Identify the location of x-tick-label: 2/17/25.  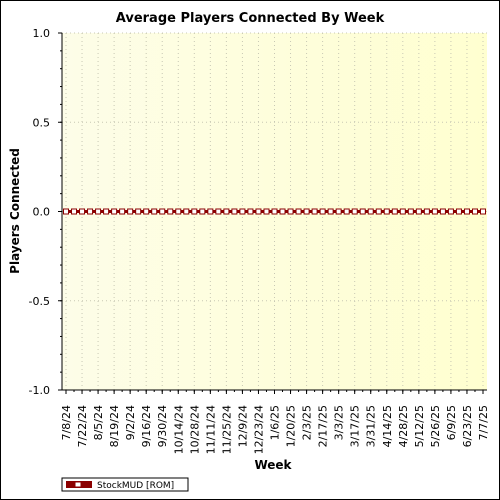
(323, 426).